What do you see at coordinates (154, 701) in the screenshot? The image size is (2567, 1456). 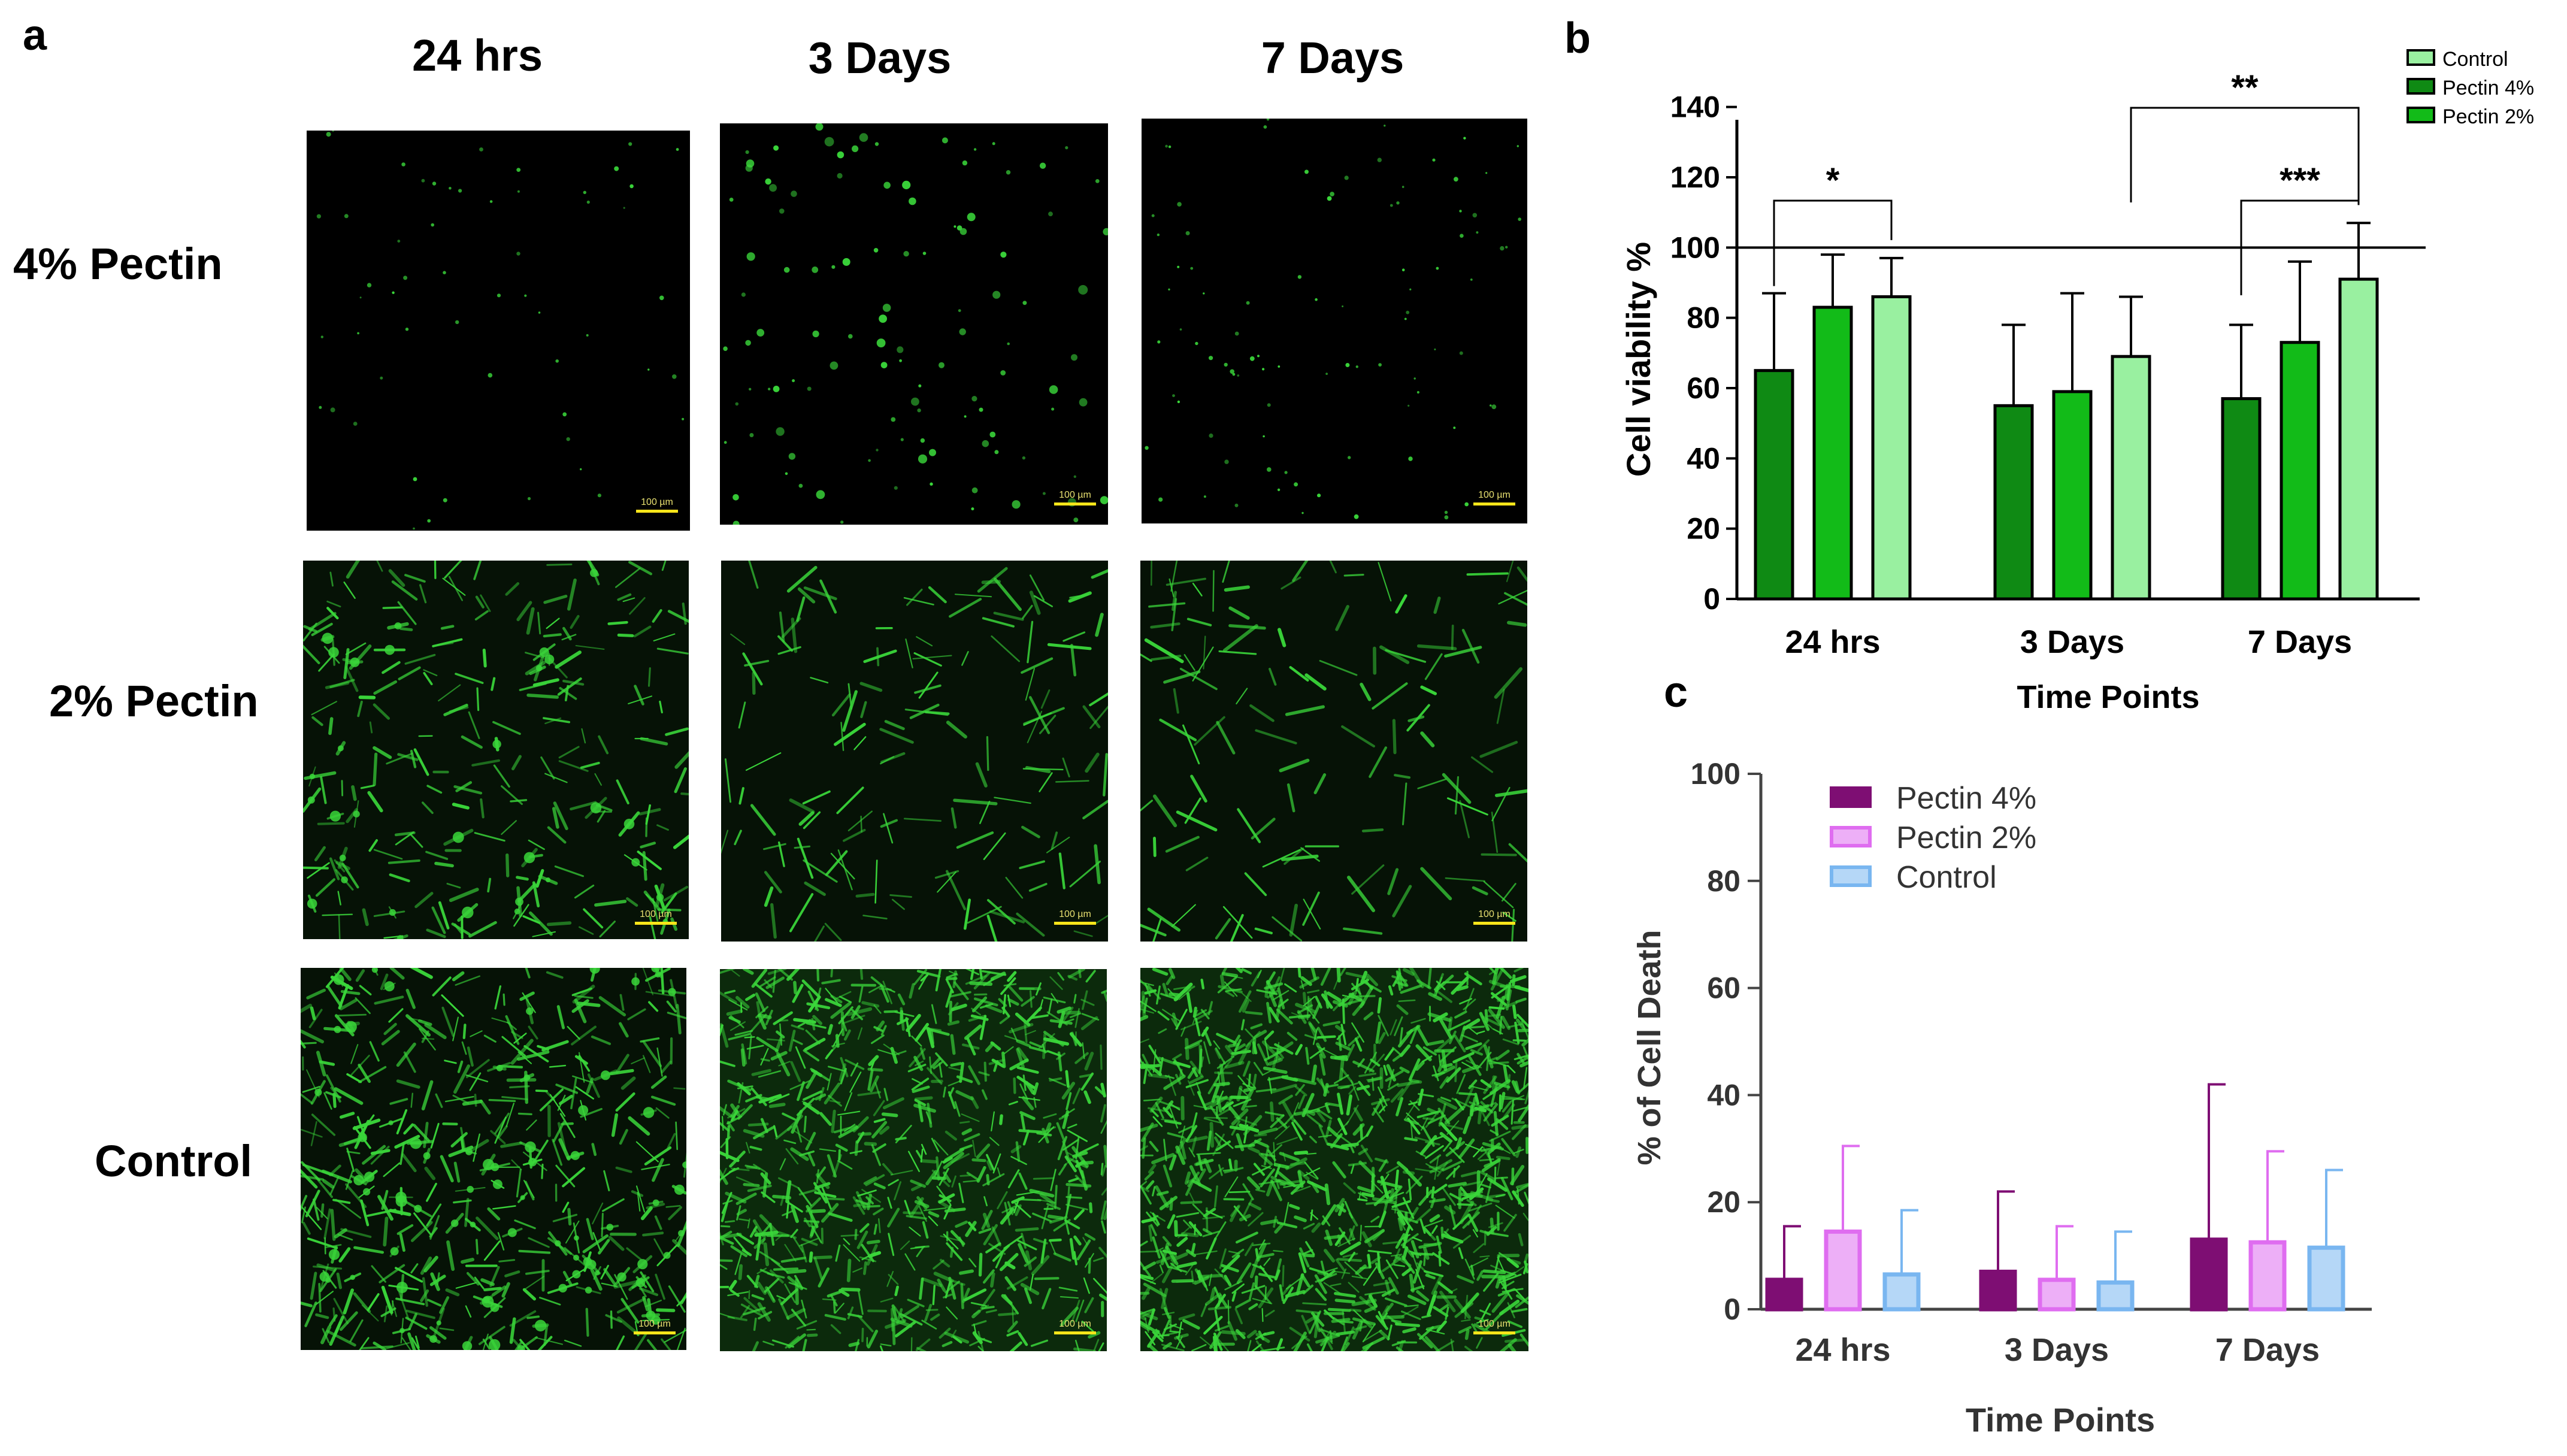 I see `row-header-2pct: 2% Pectin` at bounding box center [154, 701].